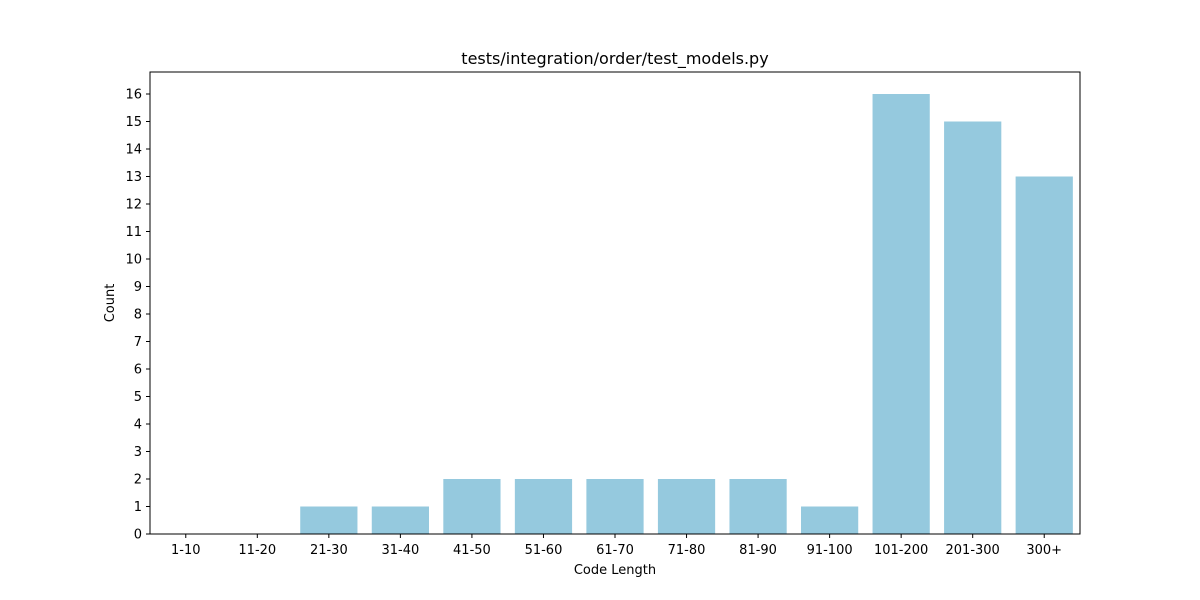 The width and height of the screenshot is (1200, 600). Describe the element at coordinates (138, 342) in the screenshot. I see `y-tick-label: 7` at that location.